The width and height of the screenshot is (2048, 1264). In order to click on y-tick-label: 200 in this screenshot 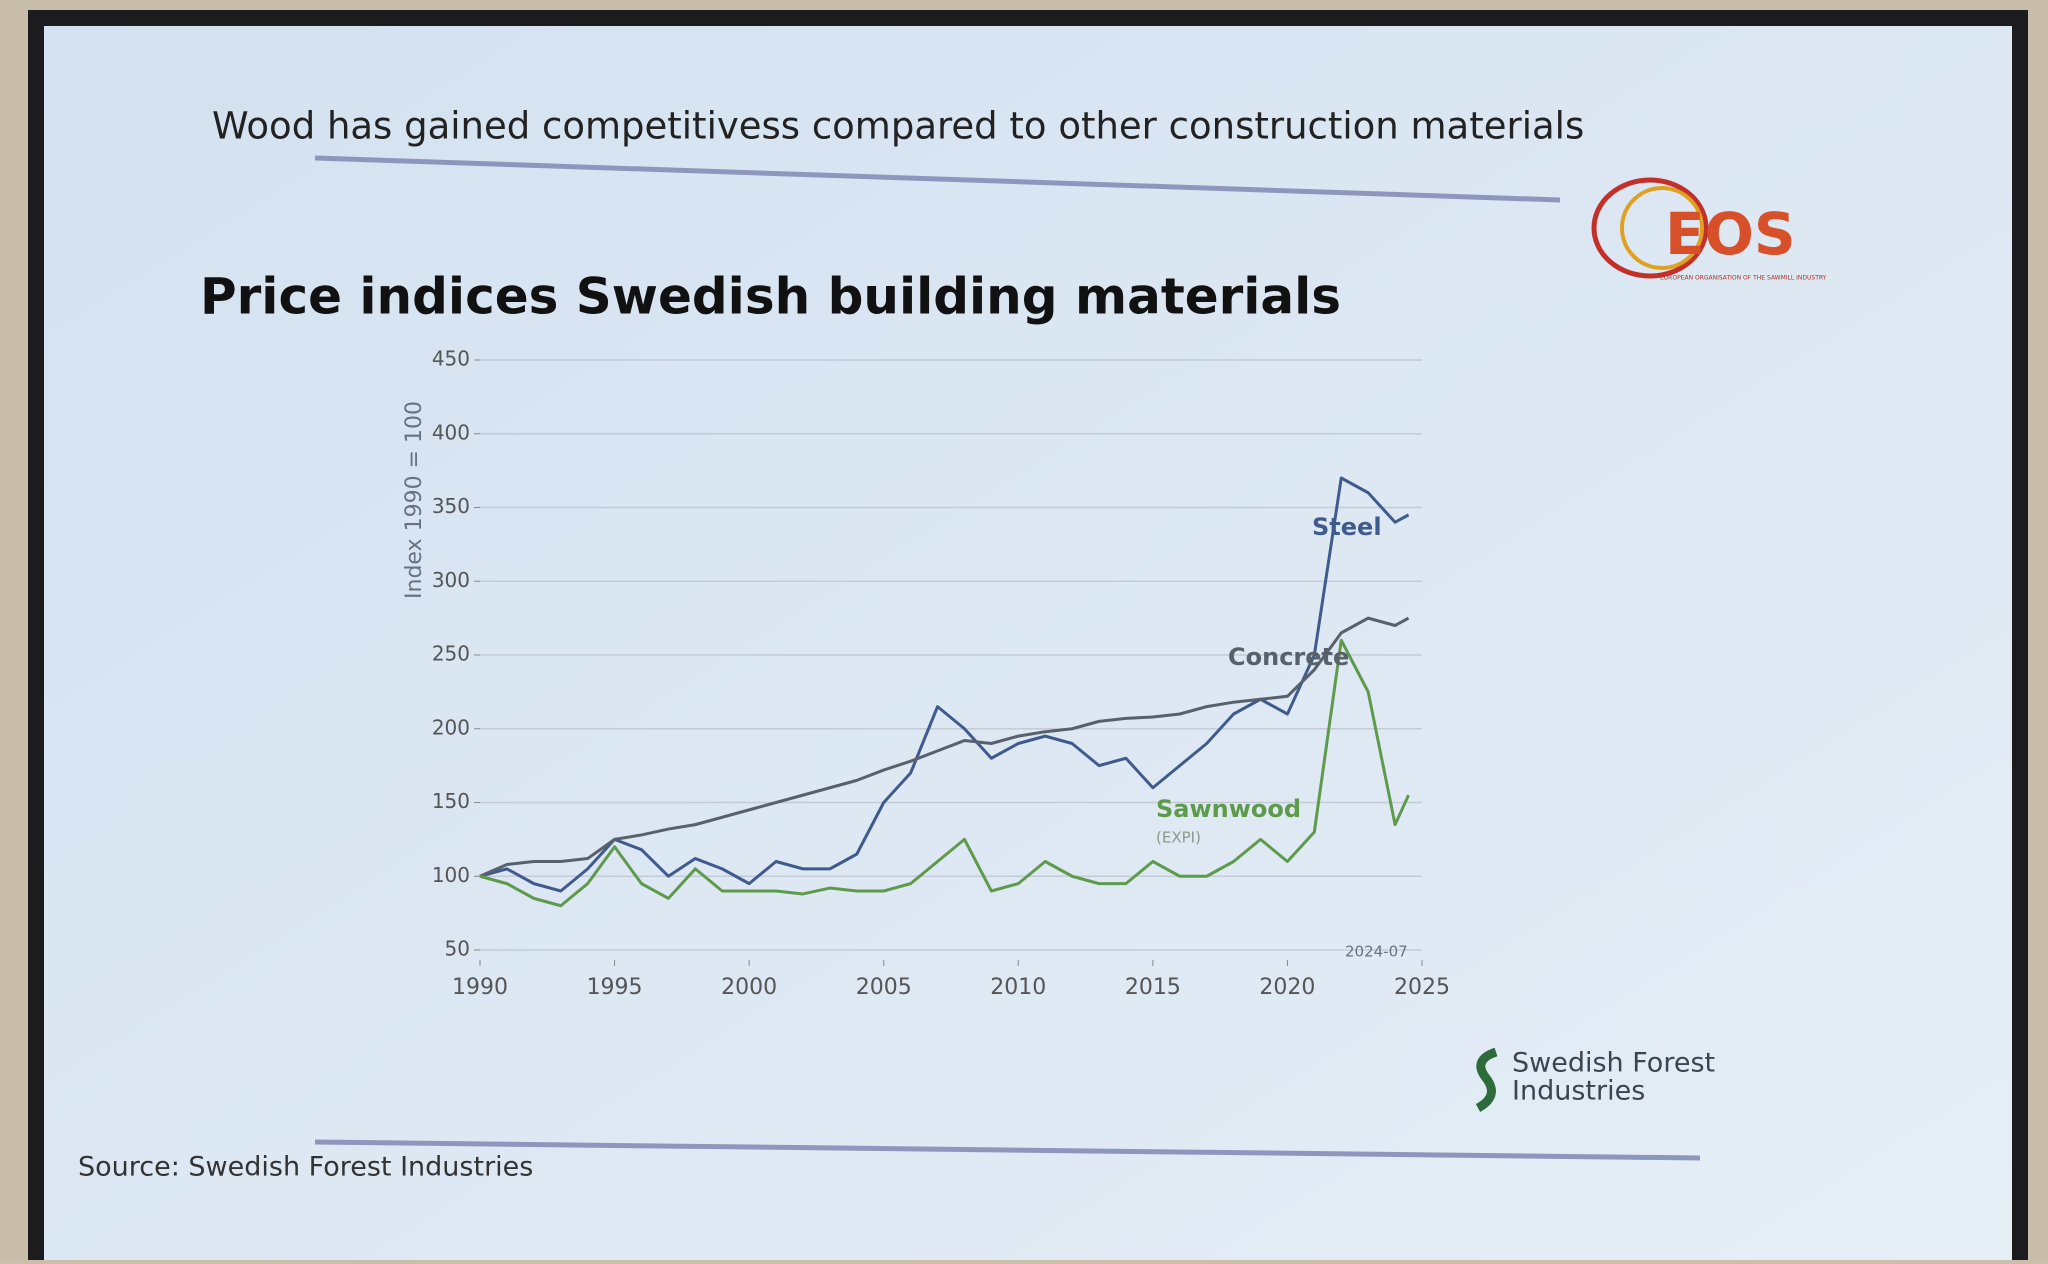, I will do `click(451, 727)`.